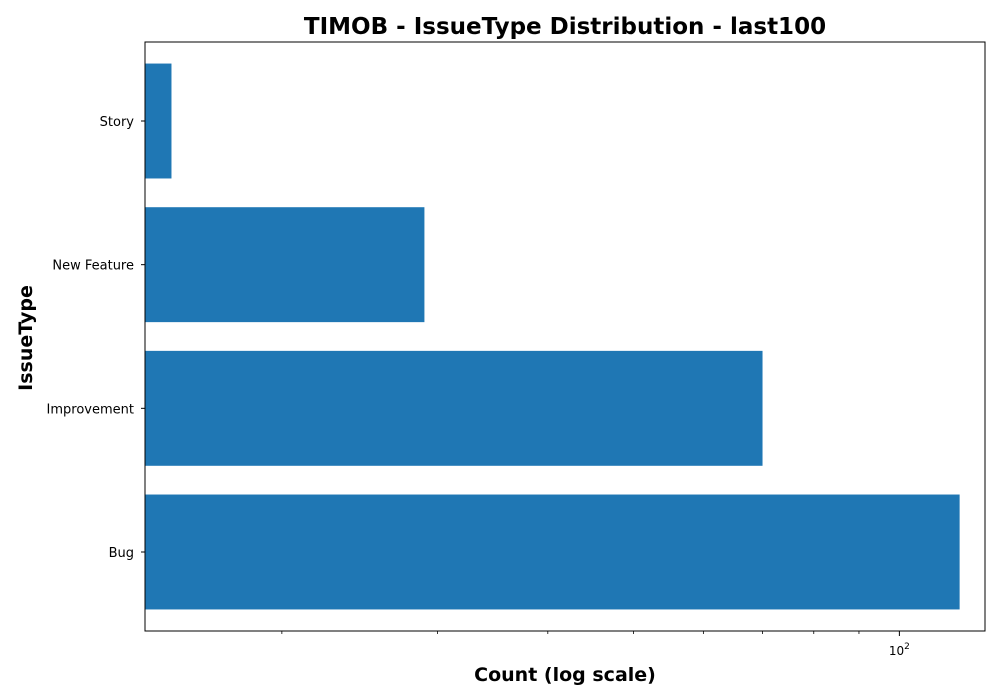 The height and width of the screenshot is (700, 1000). Describe the element at coordinates (117, 122) in the screenshot. I see `y-tick-label-story: Story` at that location.